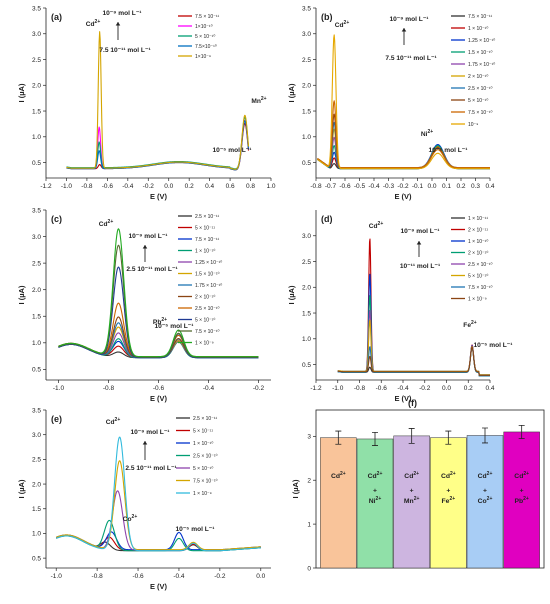 The image size is (550, 604). I want to click on legend-label: 5 × 10⁻¹¹, so click(205, 228).